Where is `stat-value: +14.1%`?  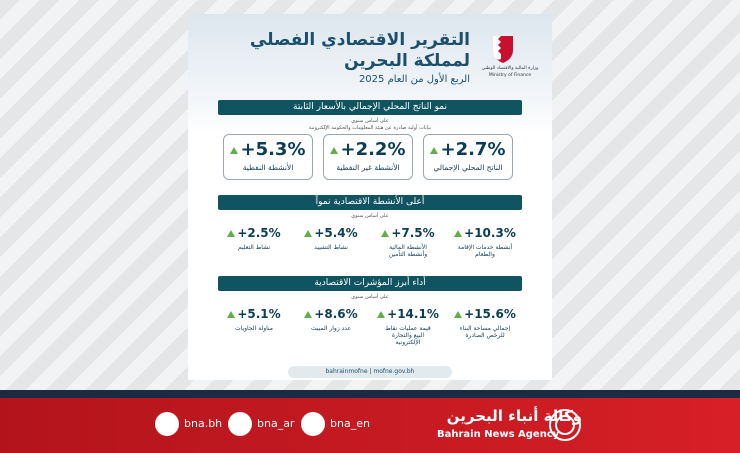
stat-value: +14.1% is located at coordinates (408, 314).